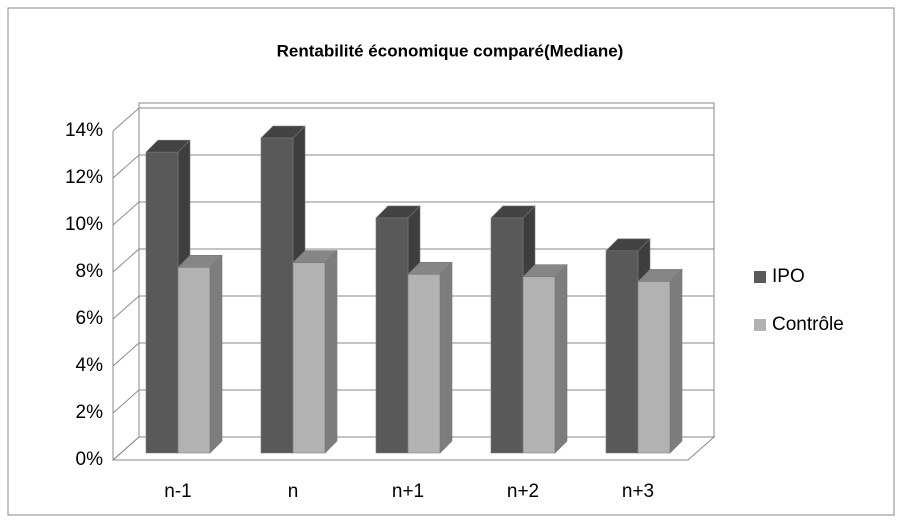 The height and width of the screenshot is (522, 901). What do you see at coordinates (90, 271) in the screenshot?
I see `y-tick-label: 8%` at bounding box center [90, 271].